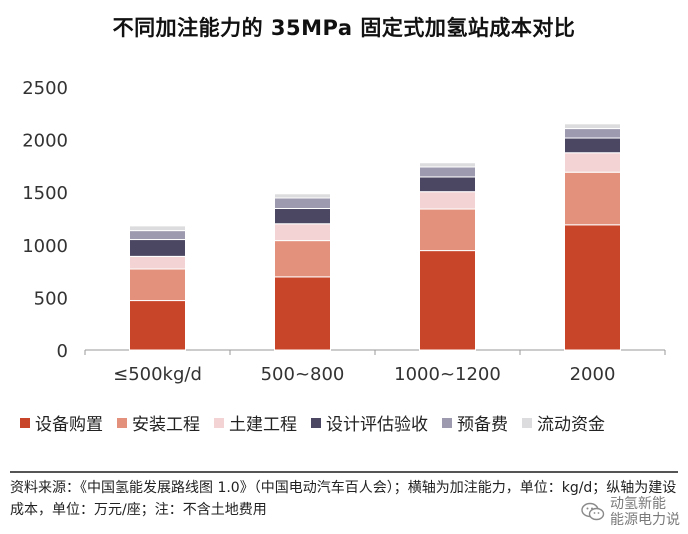 The image size is (688, 534). Describe the element at coordinates (344, 28) in the screenshot. I see `chart-title: 不同加注能力的 35MPa 固定式加氢站成本对比` at that location.